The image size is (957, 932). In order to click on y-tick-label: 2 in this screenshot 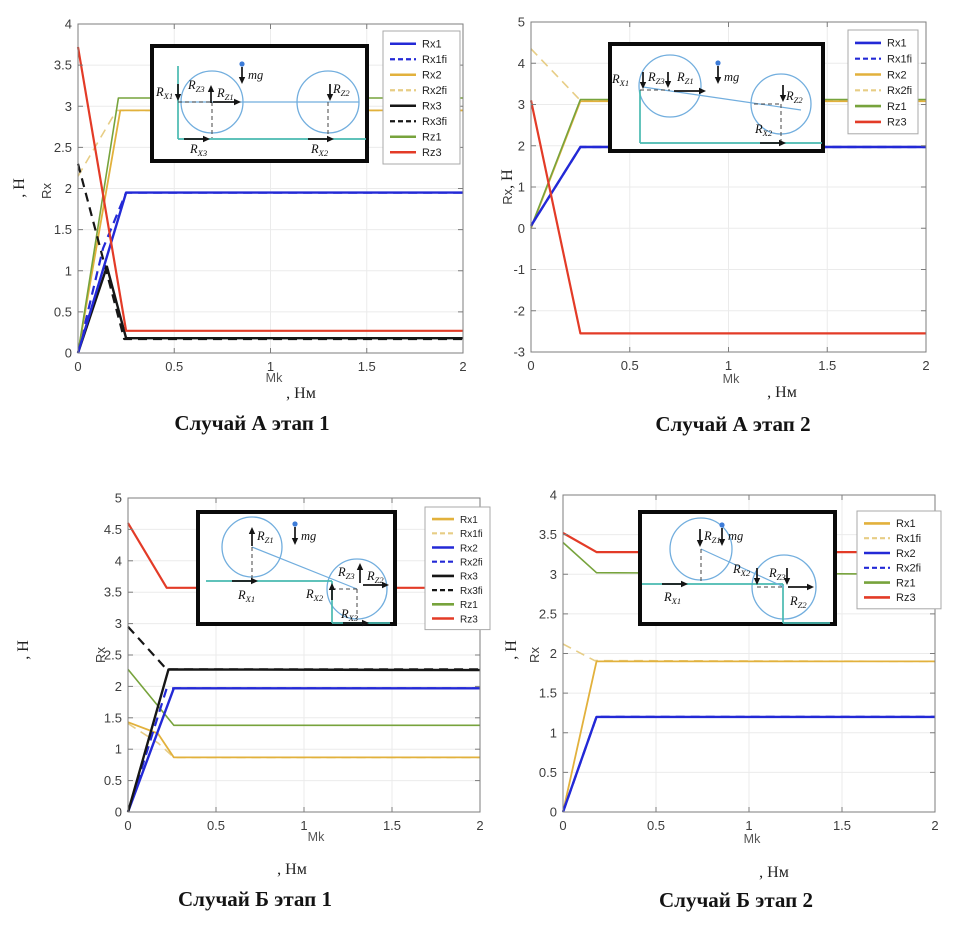, I will do `click(521, 145)`.